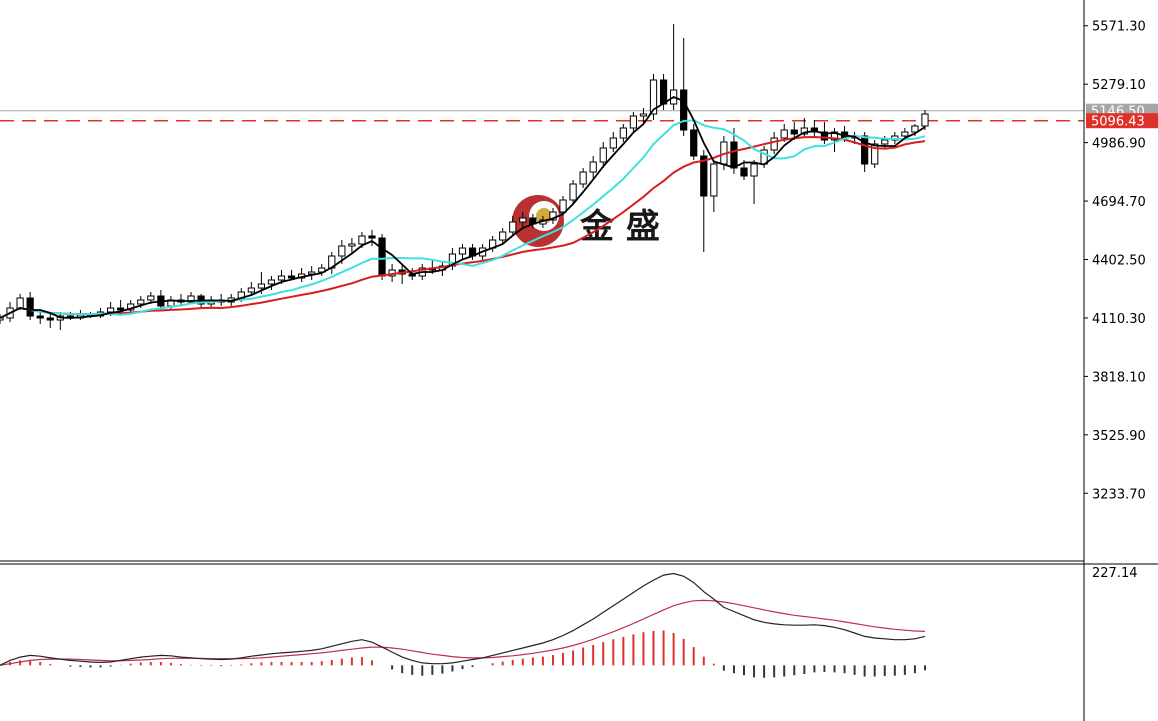 This screenshot has height=721, width=1158. What do you see at coordinates (1119, 261) in the screenshot?
I see `price-axis-label: 4402.50` at bounding box center [1119, 261].